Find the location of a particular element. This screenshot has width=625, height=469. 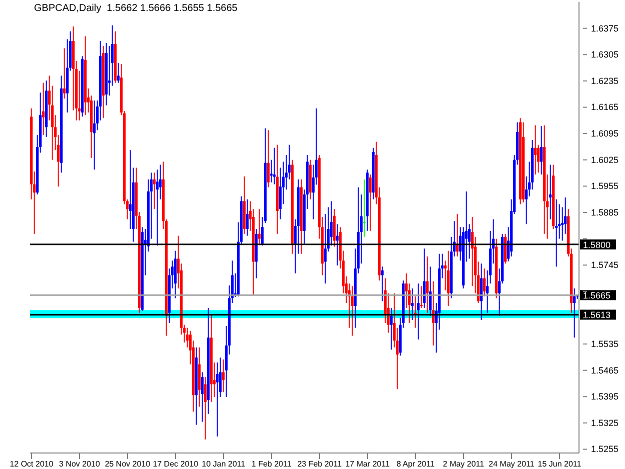

y-tick-label: 1.6235 is located at coordinates (605, 81).